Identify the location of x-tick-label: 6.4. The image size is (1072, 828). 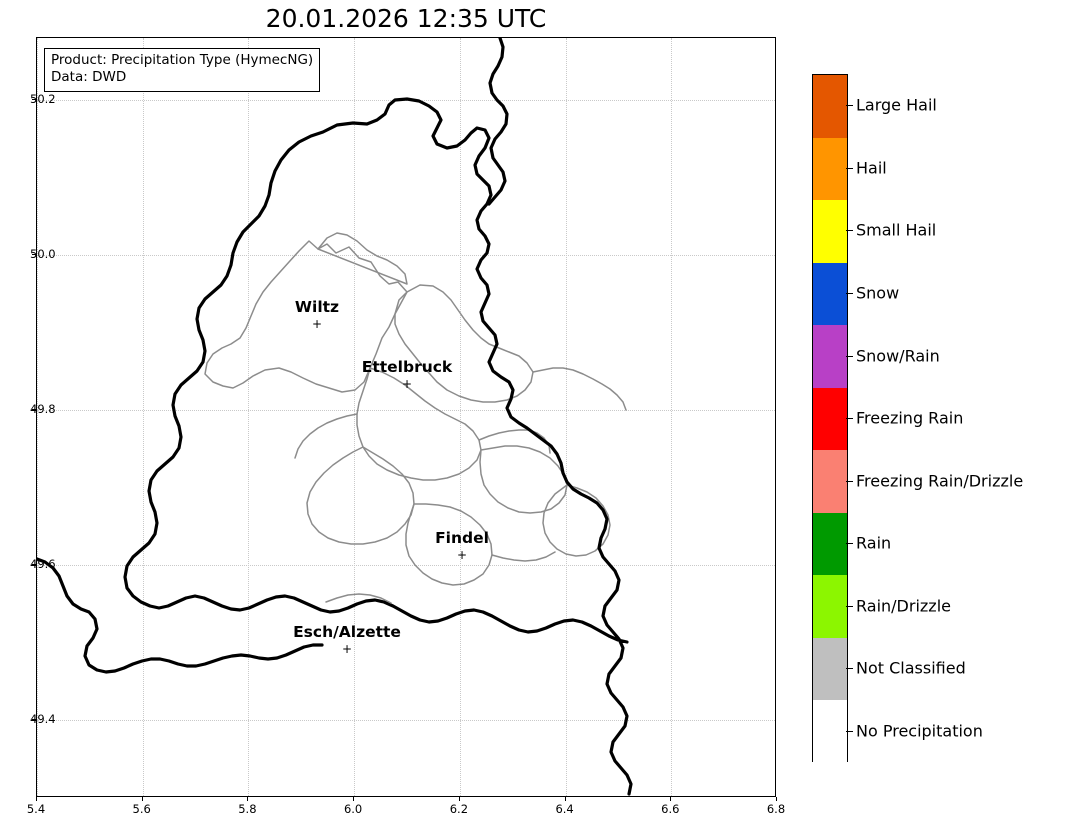
(564, 809).